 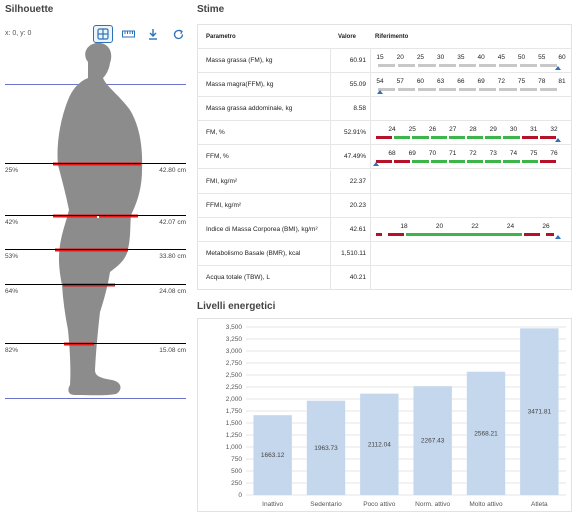 What do you see at coordinates (412, 130) in the screenshot?
I see `reference-label: 25` at bounding box center [412, 130].